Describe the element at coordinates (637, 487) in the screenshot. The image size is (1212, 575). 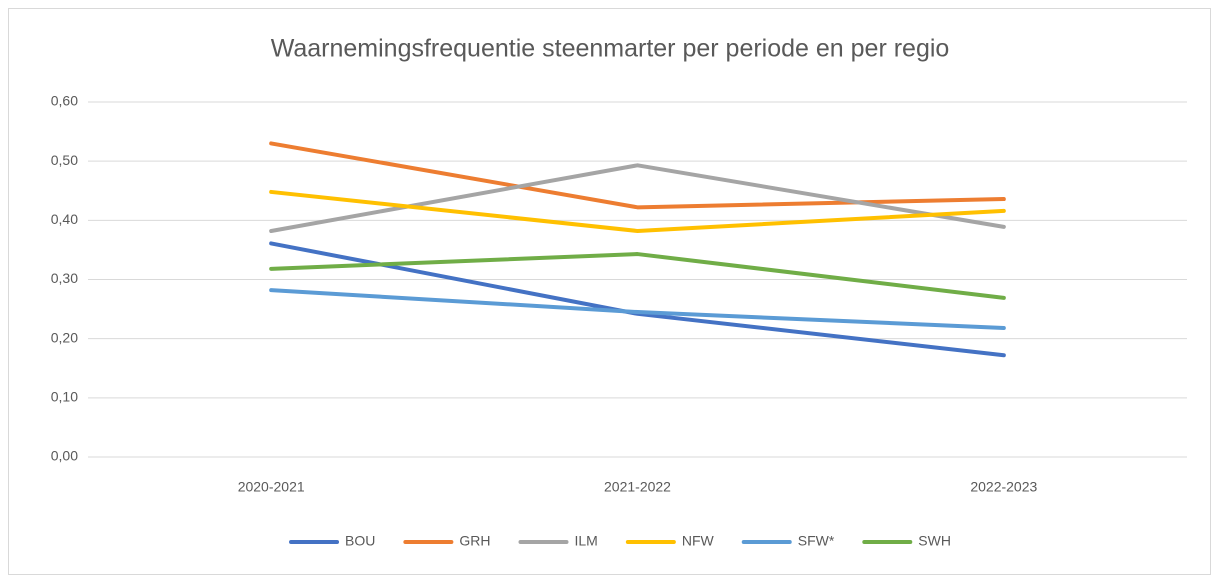
I see `x-tick-label: 2021-2022` at that location.